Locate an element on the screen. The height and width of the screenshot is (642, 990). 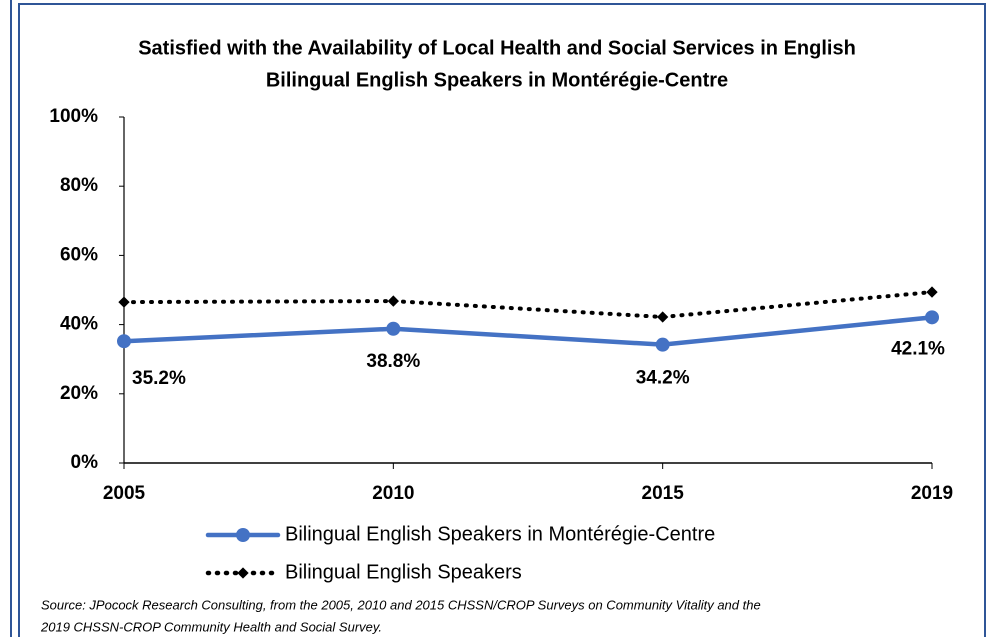
data-label: 35.2% is located at coordinates (159, 378).